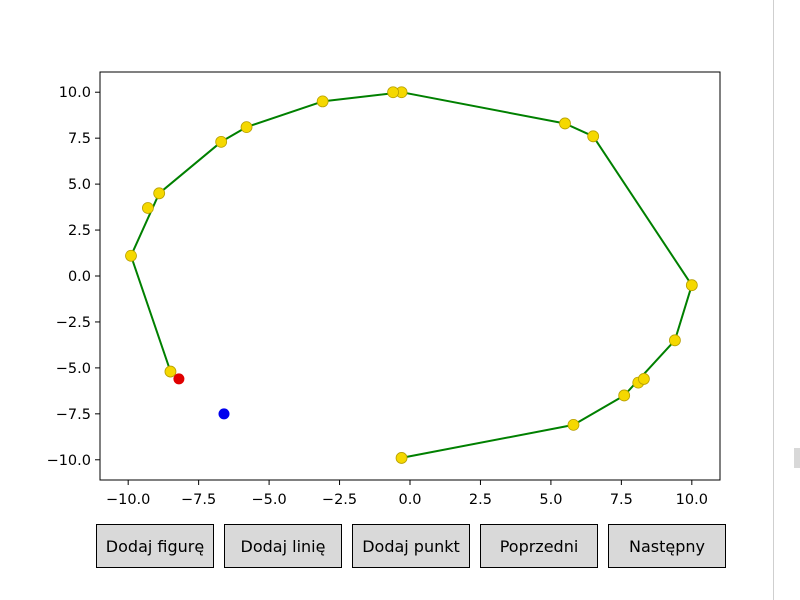 The height and width of the screenshot is (600, 800). What do you see at coordinates (409, 500) in the screenshot?
I see `x-tick-label: 0.0` at bounding box center [409, 500].